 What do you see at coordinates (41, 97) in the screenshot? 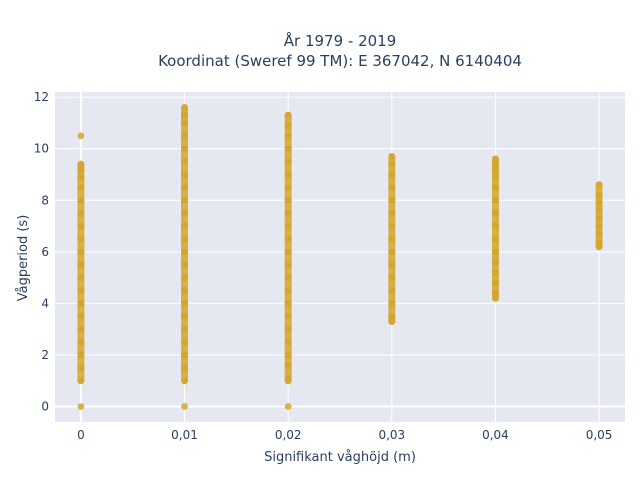
I see `y-tick-label: 12` at bounding box center [41, 97].